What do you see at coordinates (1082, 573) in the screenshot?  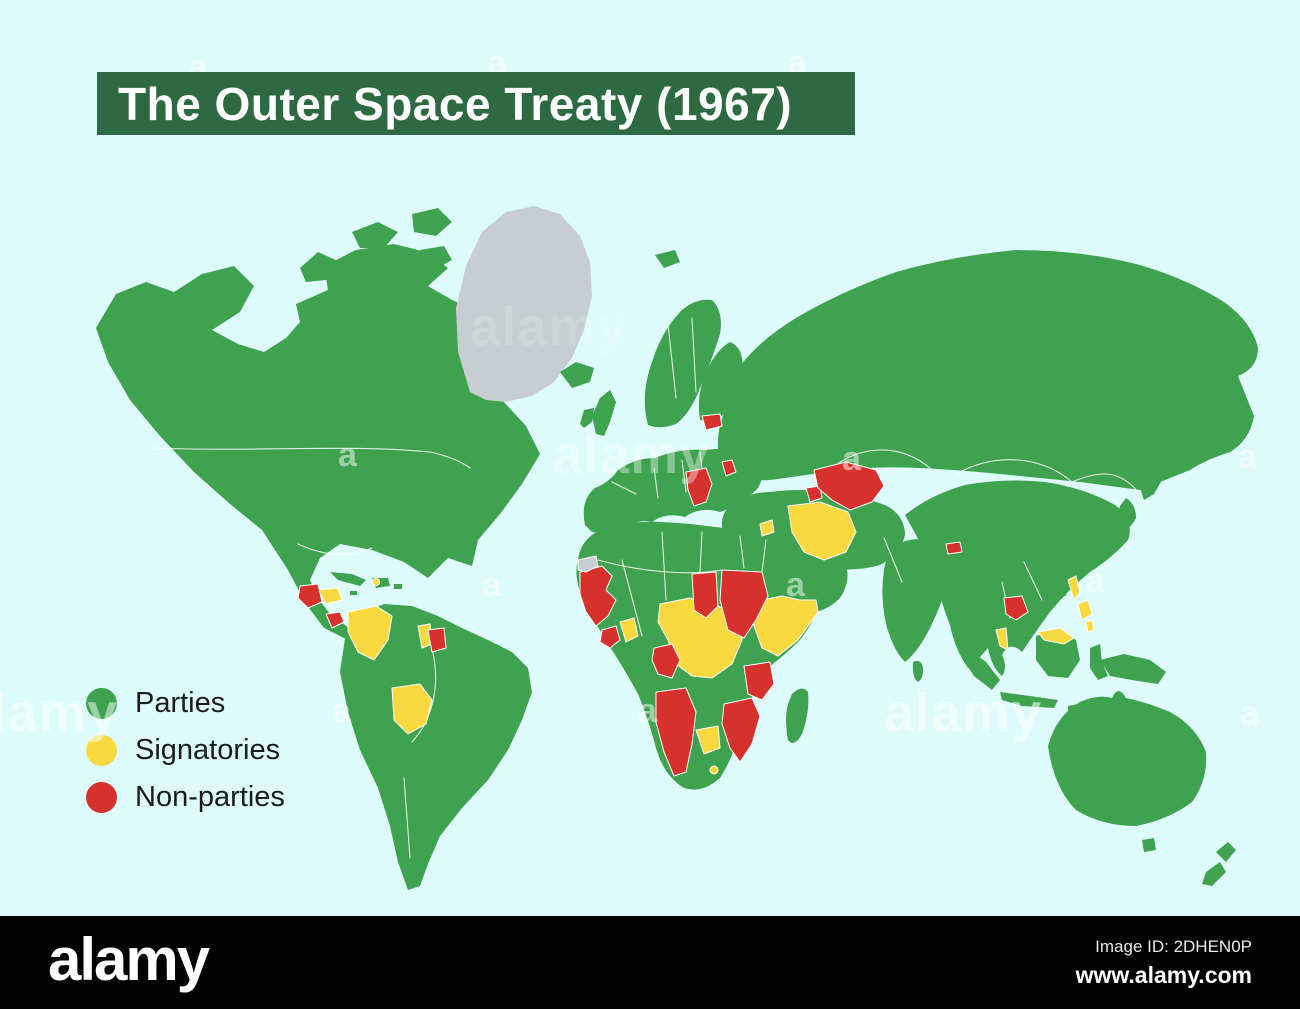 I see `region-taiwan-hainan` at bounding box center [1082, 573].